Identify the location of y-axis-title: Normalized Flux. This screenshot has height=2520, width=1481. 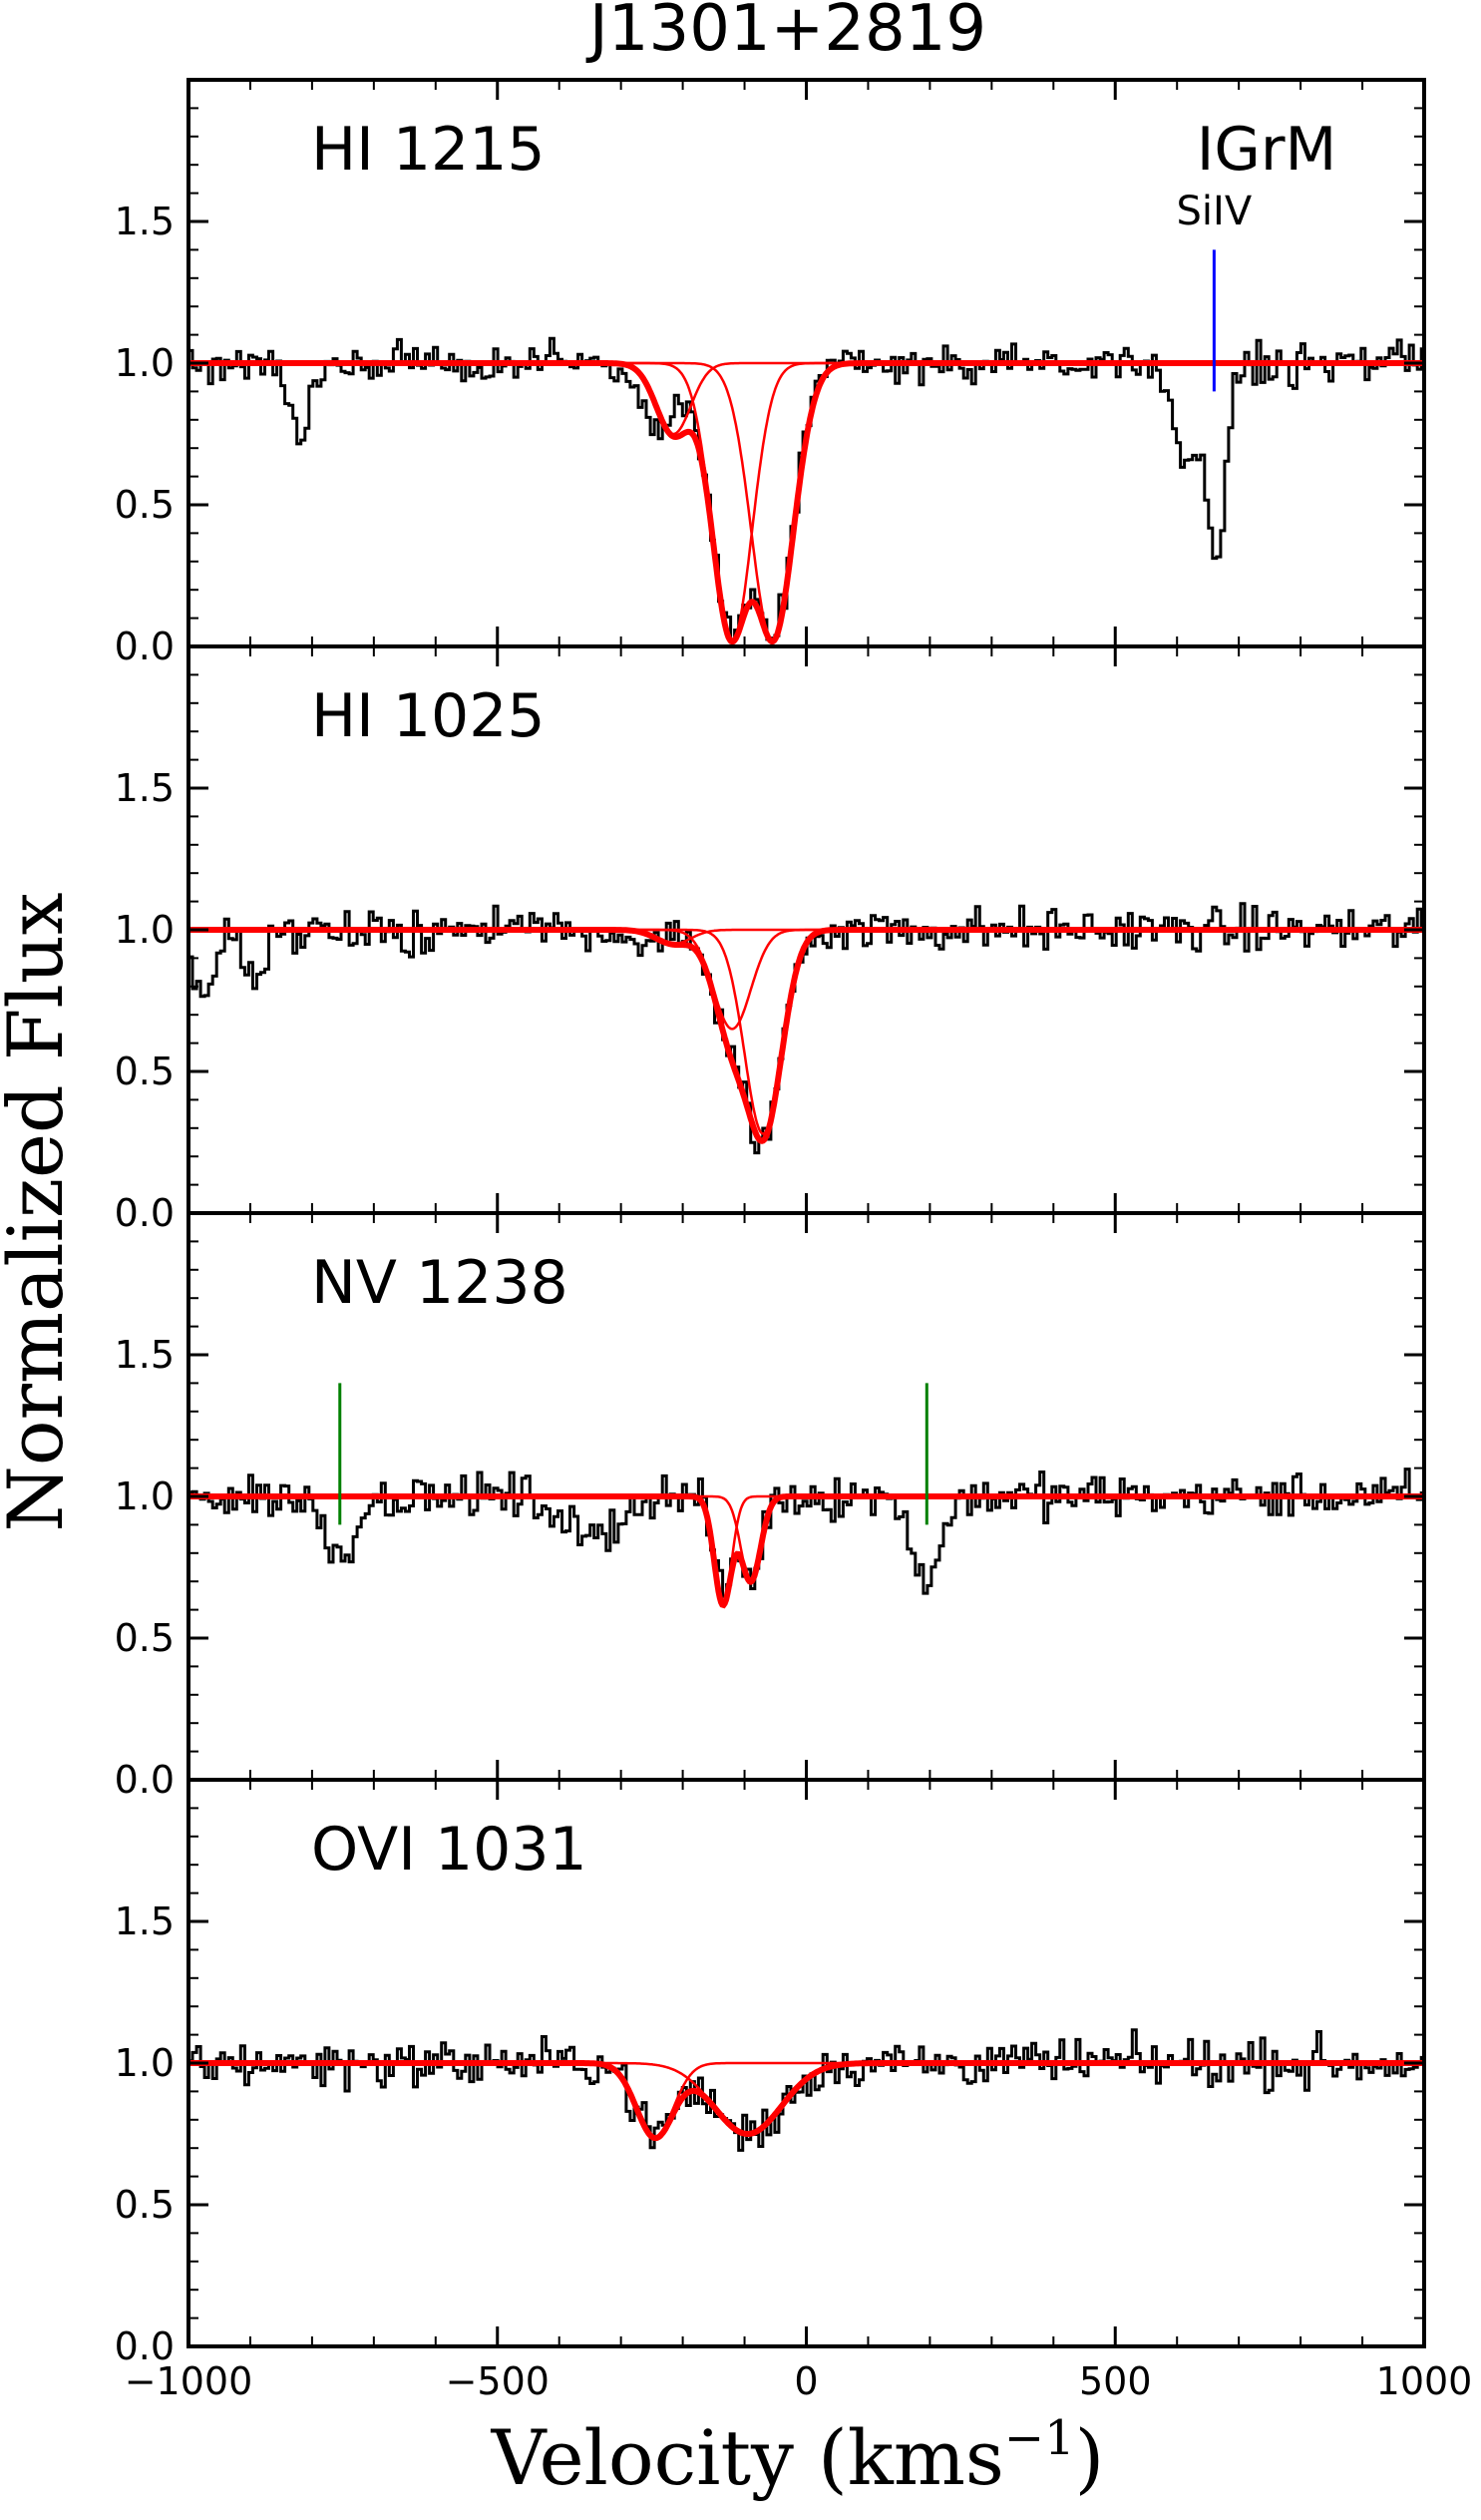
(40, 1211).